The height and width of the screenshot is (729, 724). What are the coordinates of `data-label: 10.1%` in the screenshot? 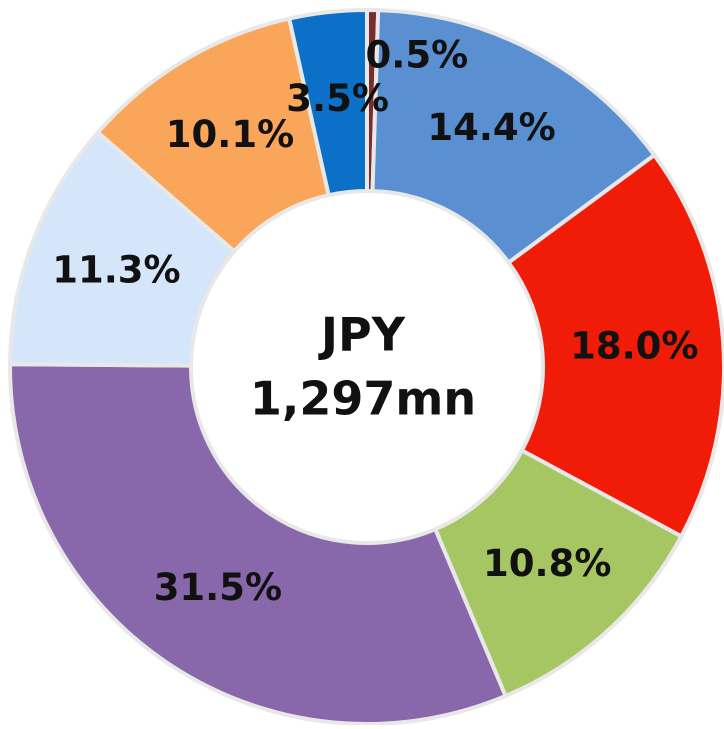 It's located at (230, 134).